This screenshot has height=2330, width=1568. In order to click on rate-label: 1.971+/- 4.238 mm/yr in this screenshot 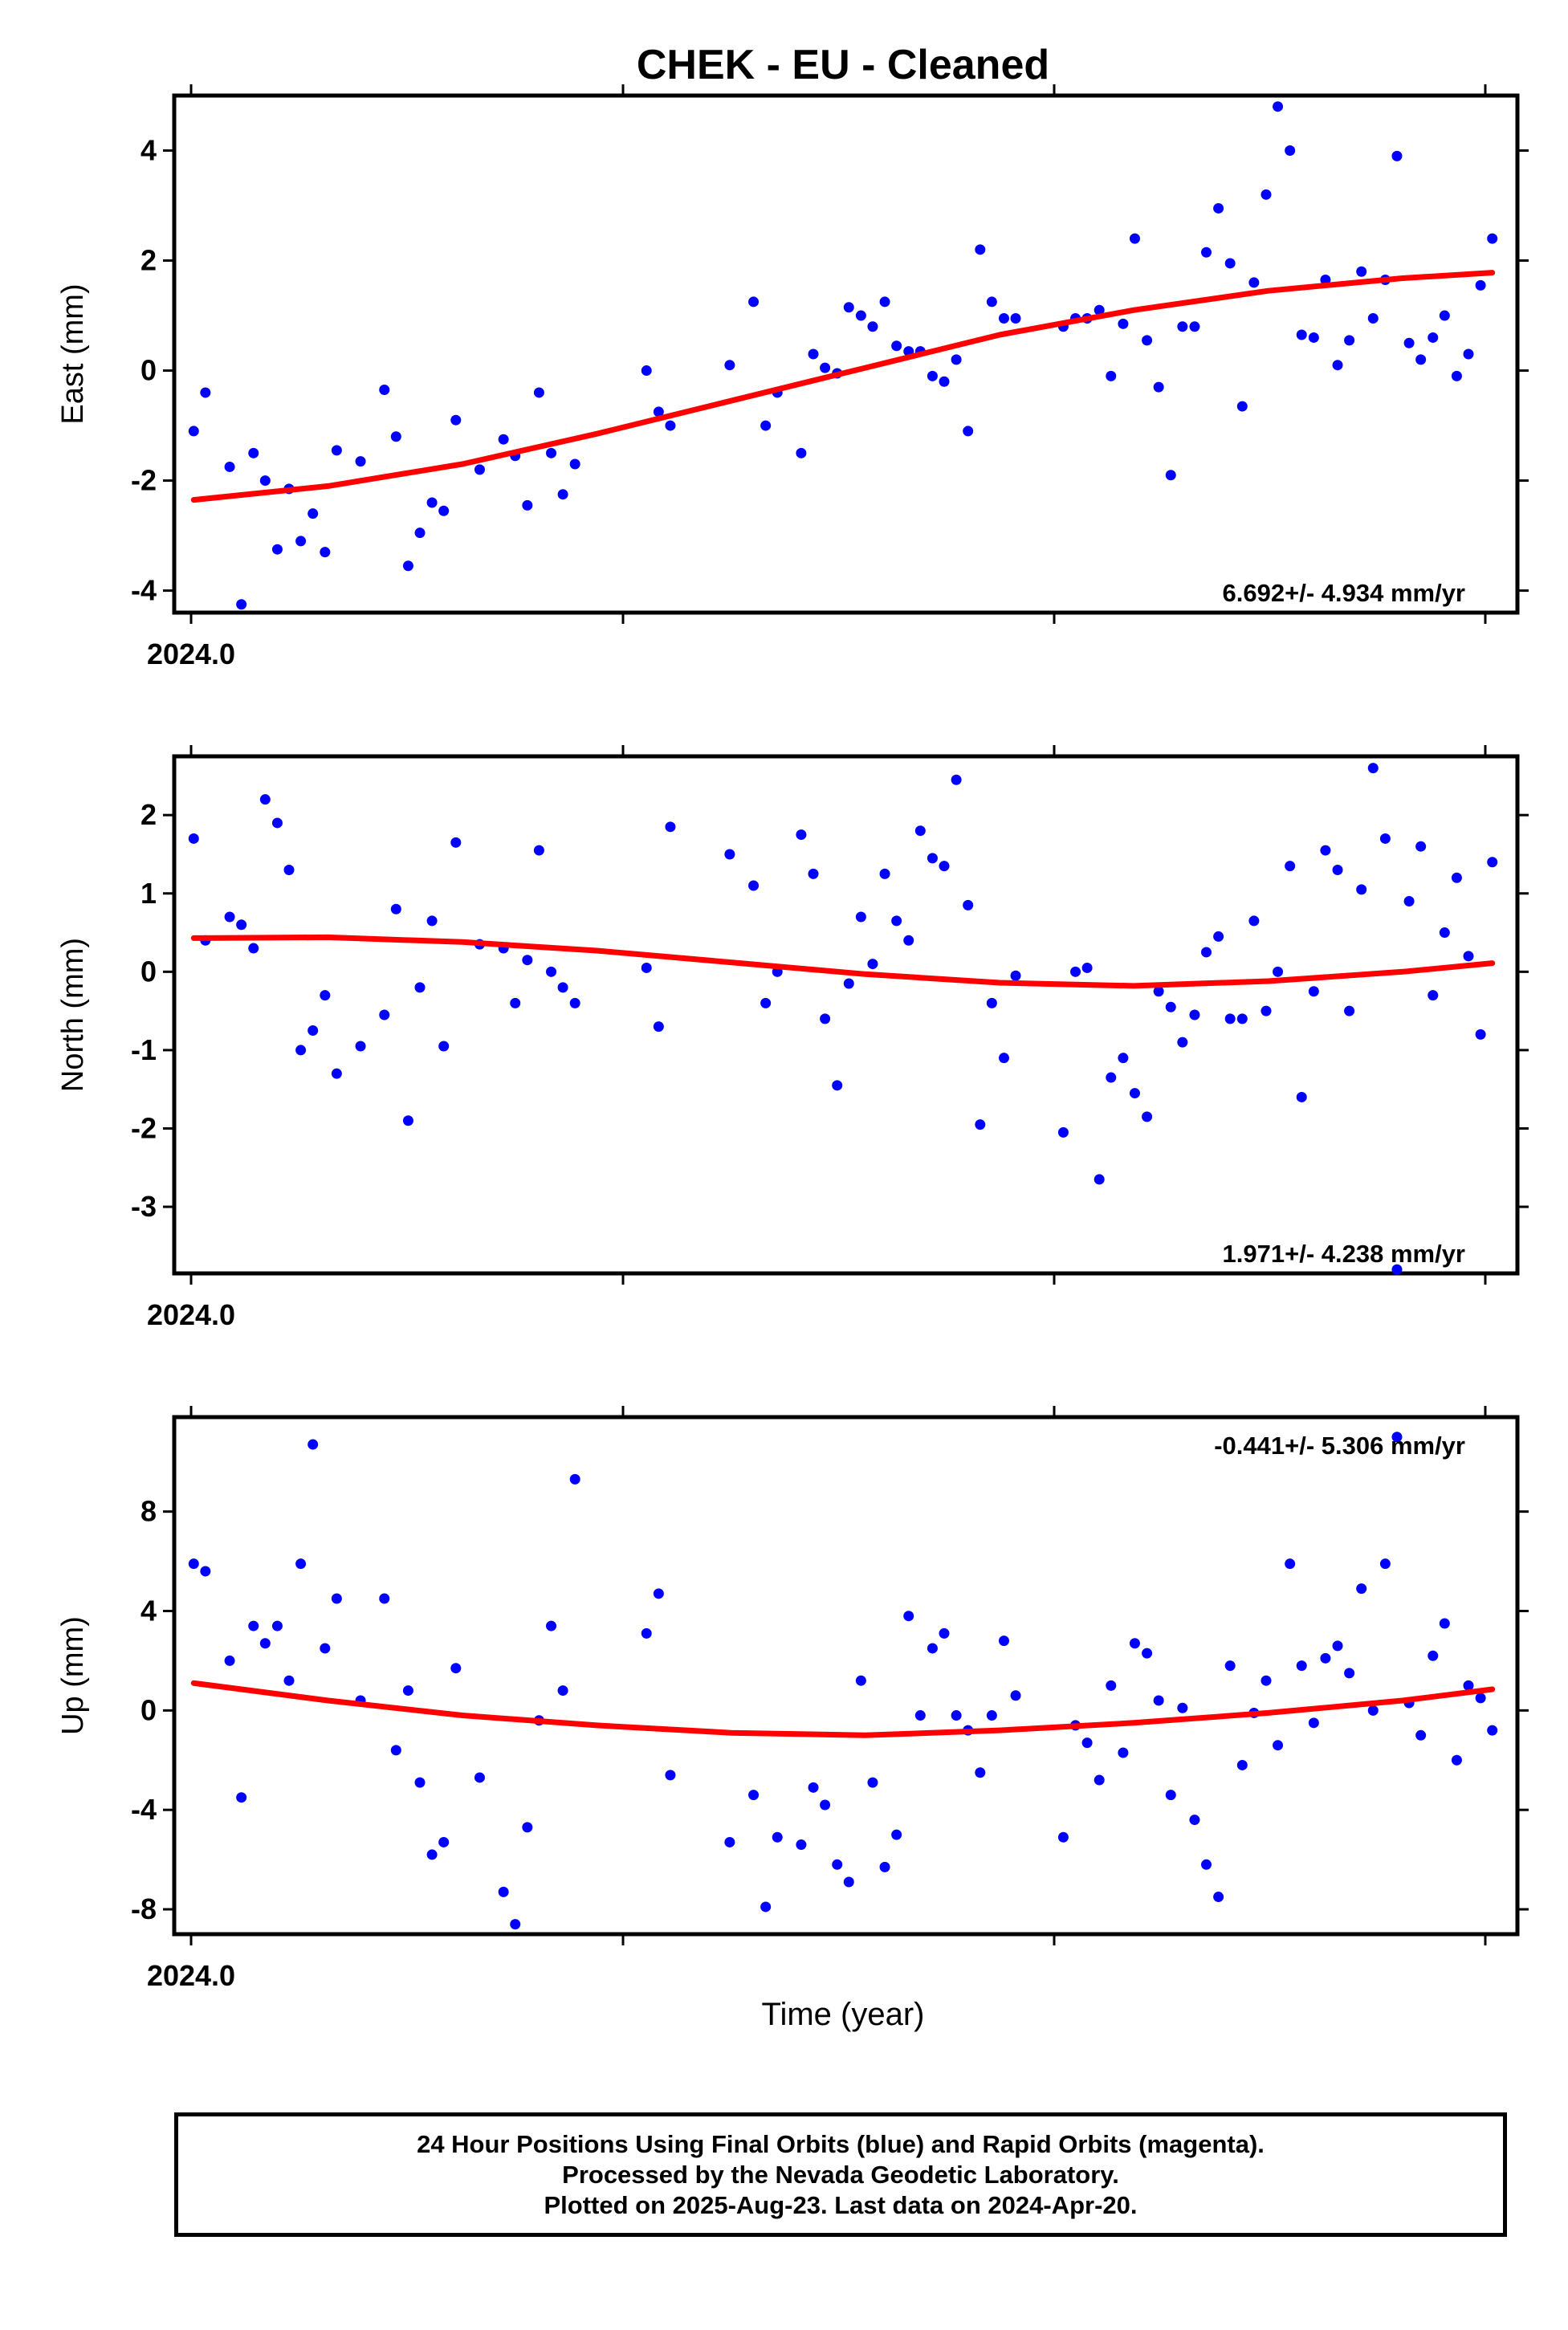, I will do `click(1344, 1254)`.